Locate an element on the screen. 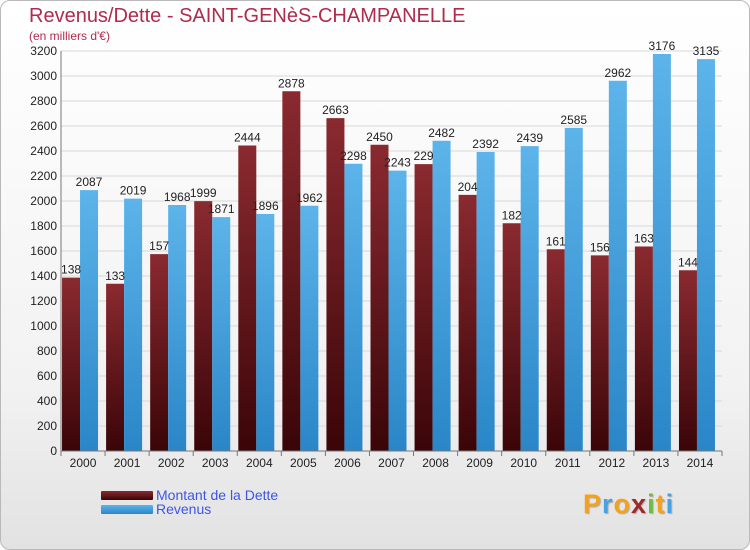  chart-subtitle: (en milliers d'€) is located at coordinates (69, 36).